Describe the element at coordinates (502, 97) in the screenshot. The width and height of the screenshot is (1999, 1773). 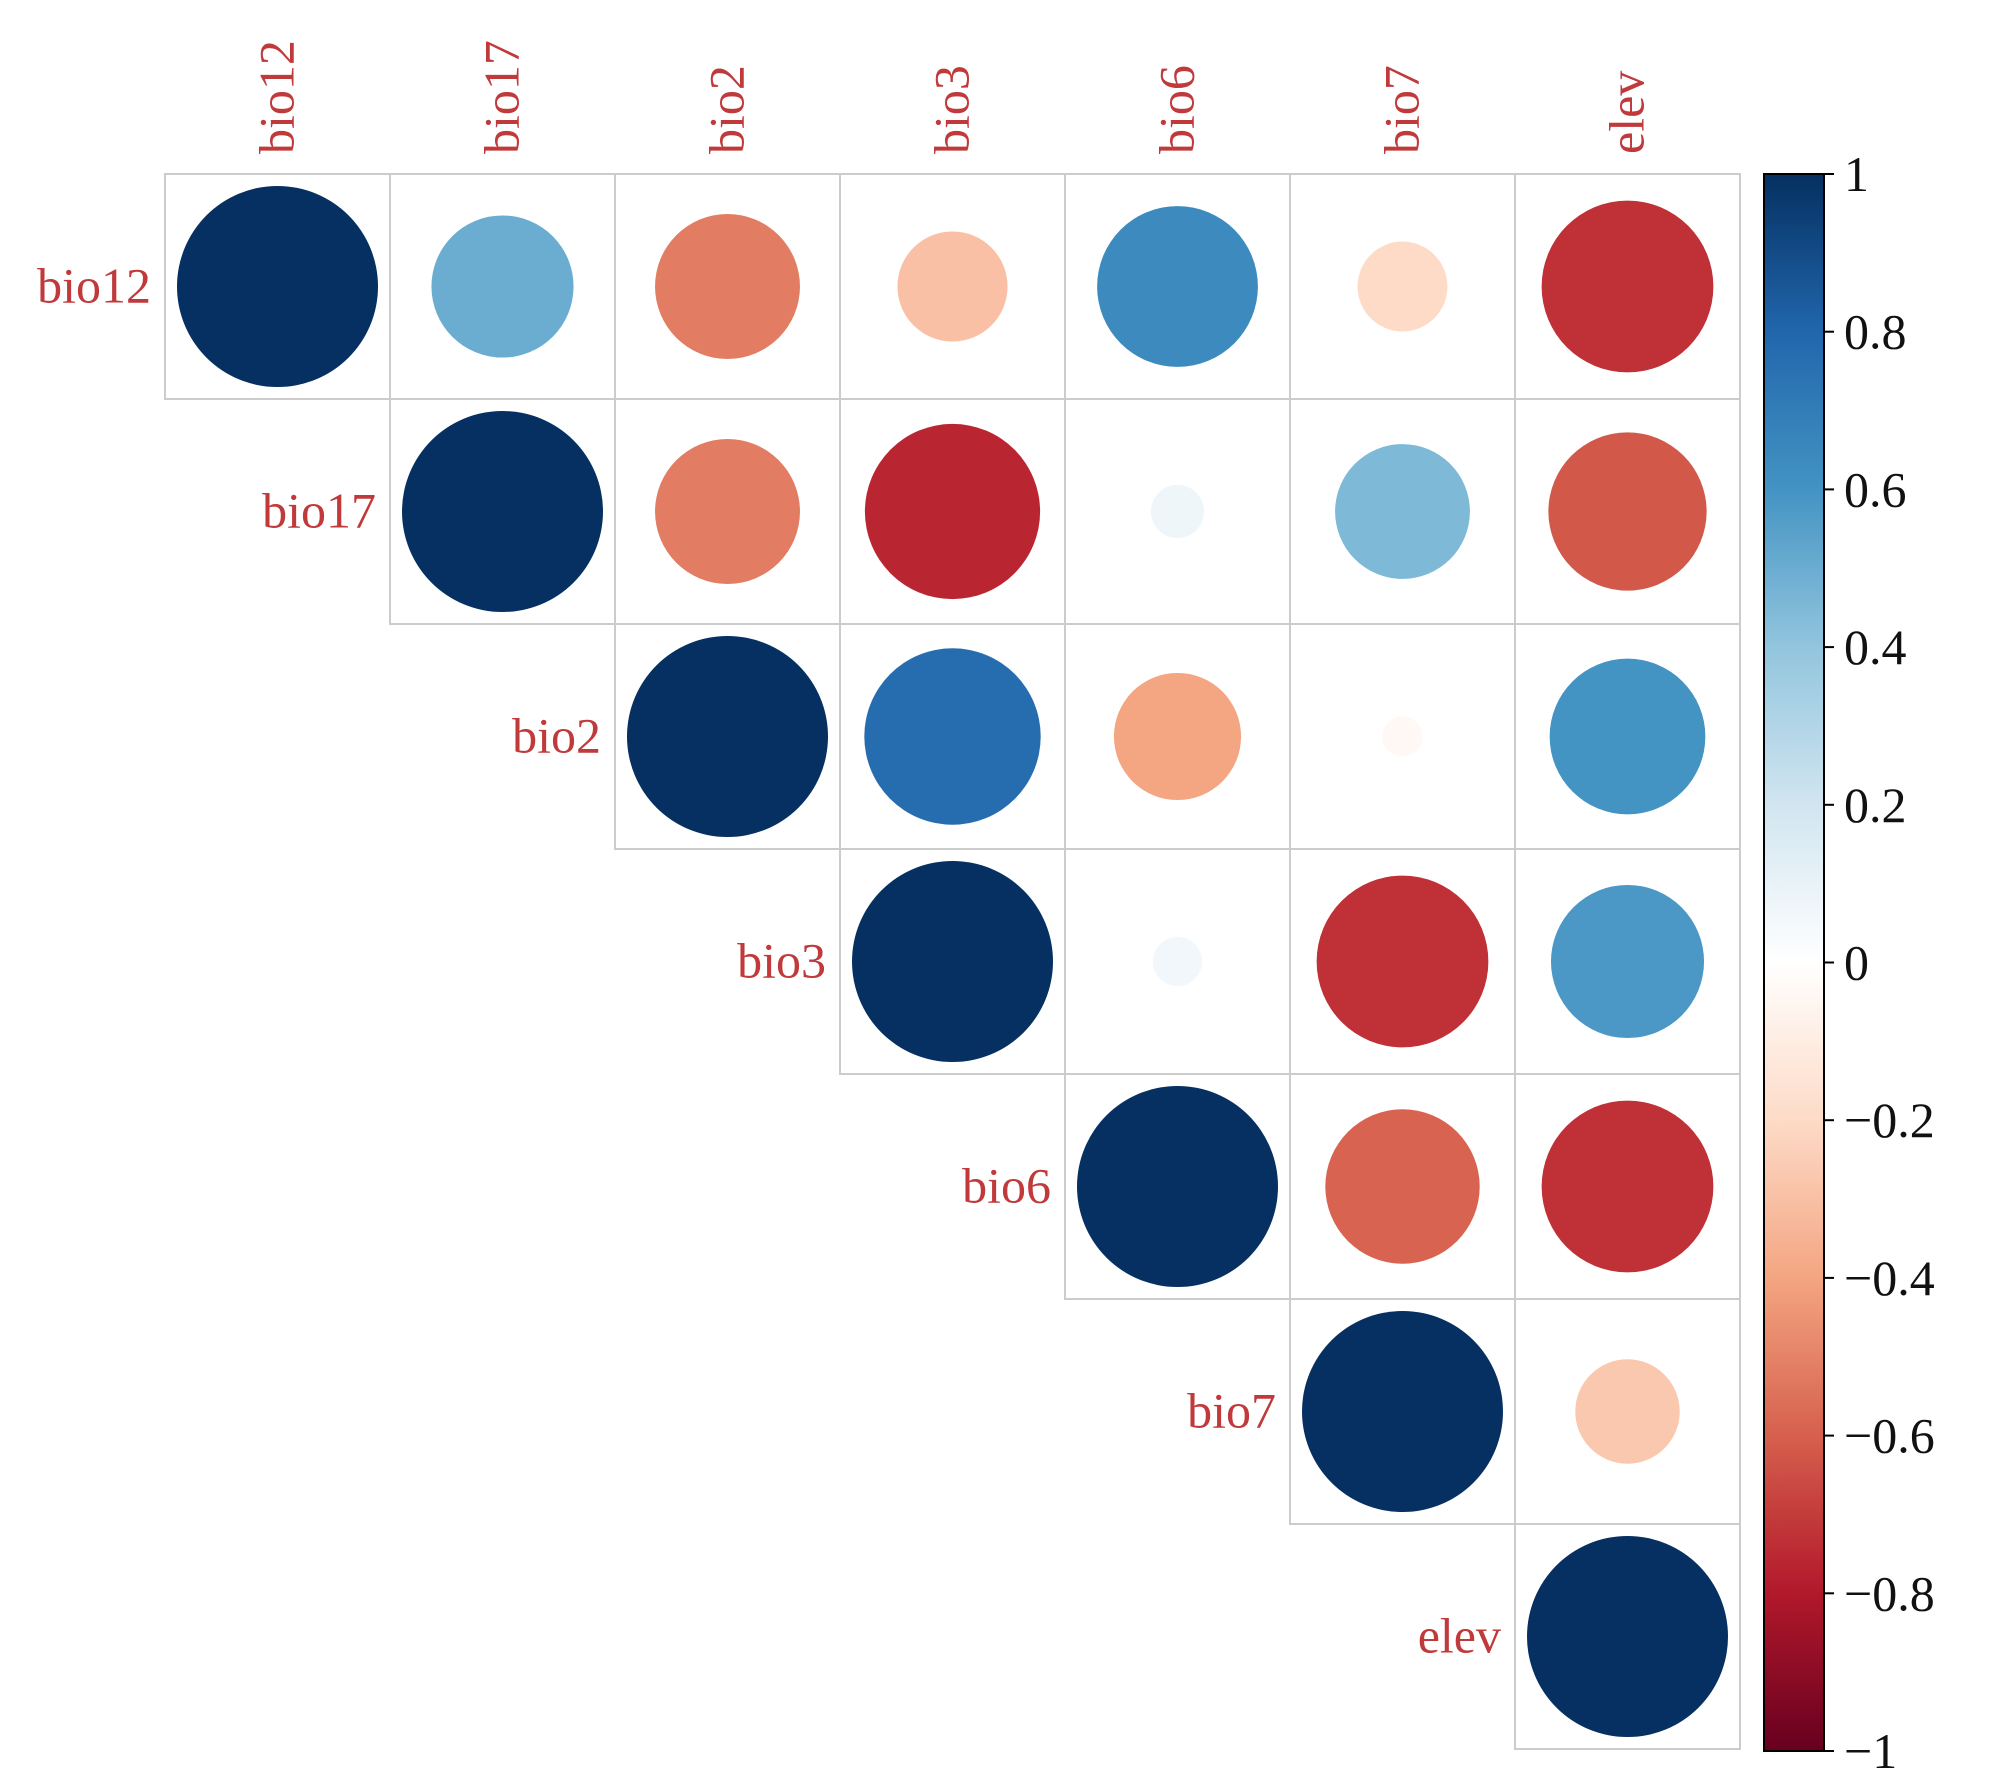
I see `column-label-bio17: bio17` at that location.